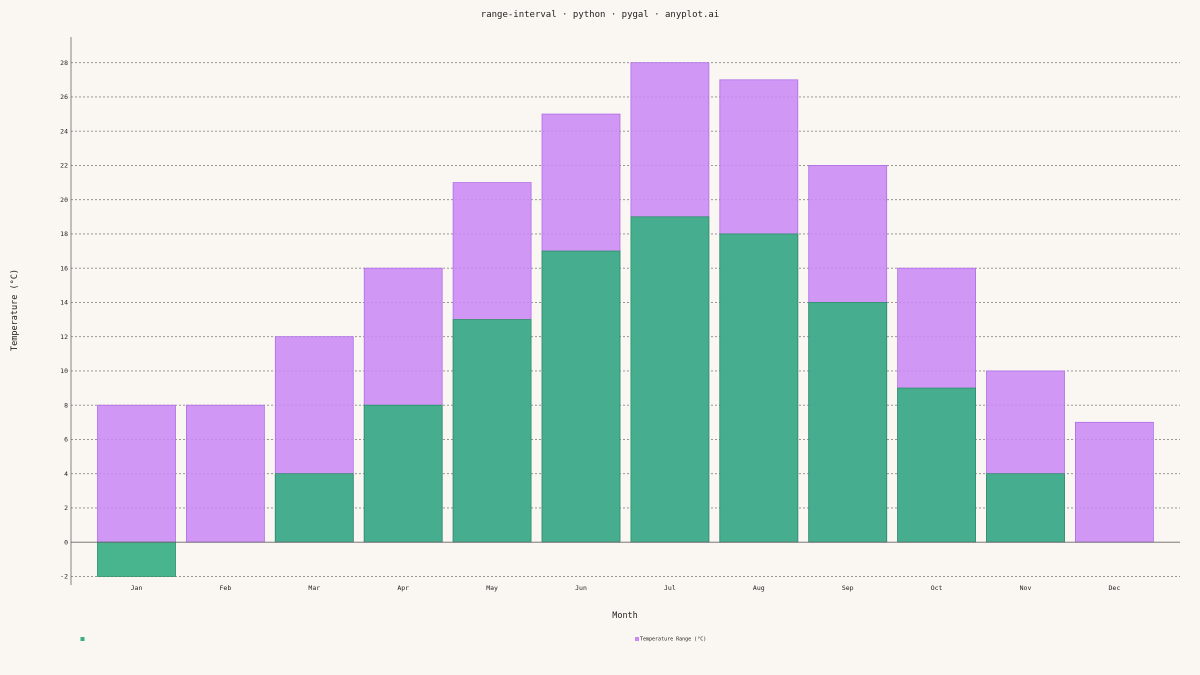 The height and width of the screenshot is (675, 1200). Describe the element at coordinates (225, 473) in the screenshot. I see `bar-range-feb` at that location.